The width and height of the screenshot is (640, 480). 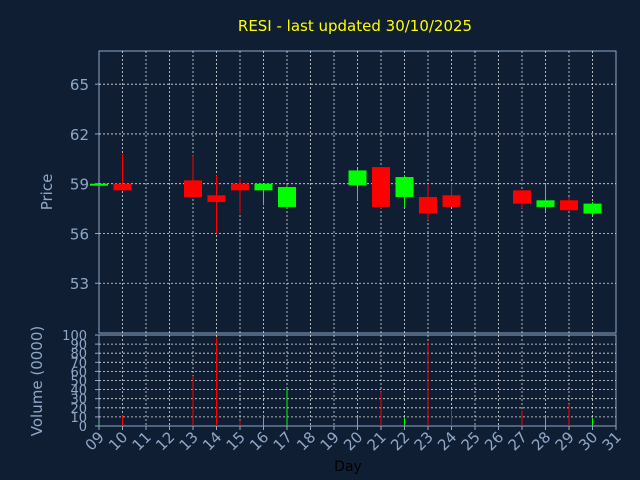 I want to click on volume-axis-label: Volume (0000), so click(x=37, y=381).